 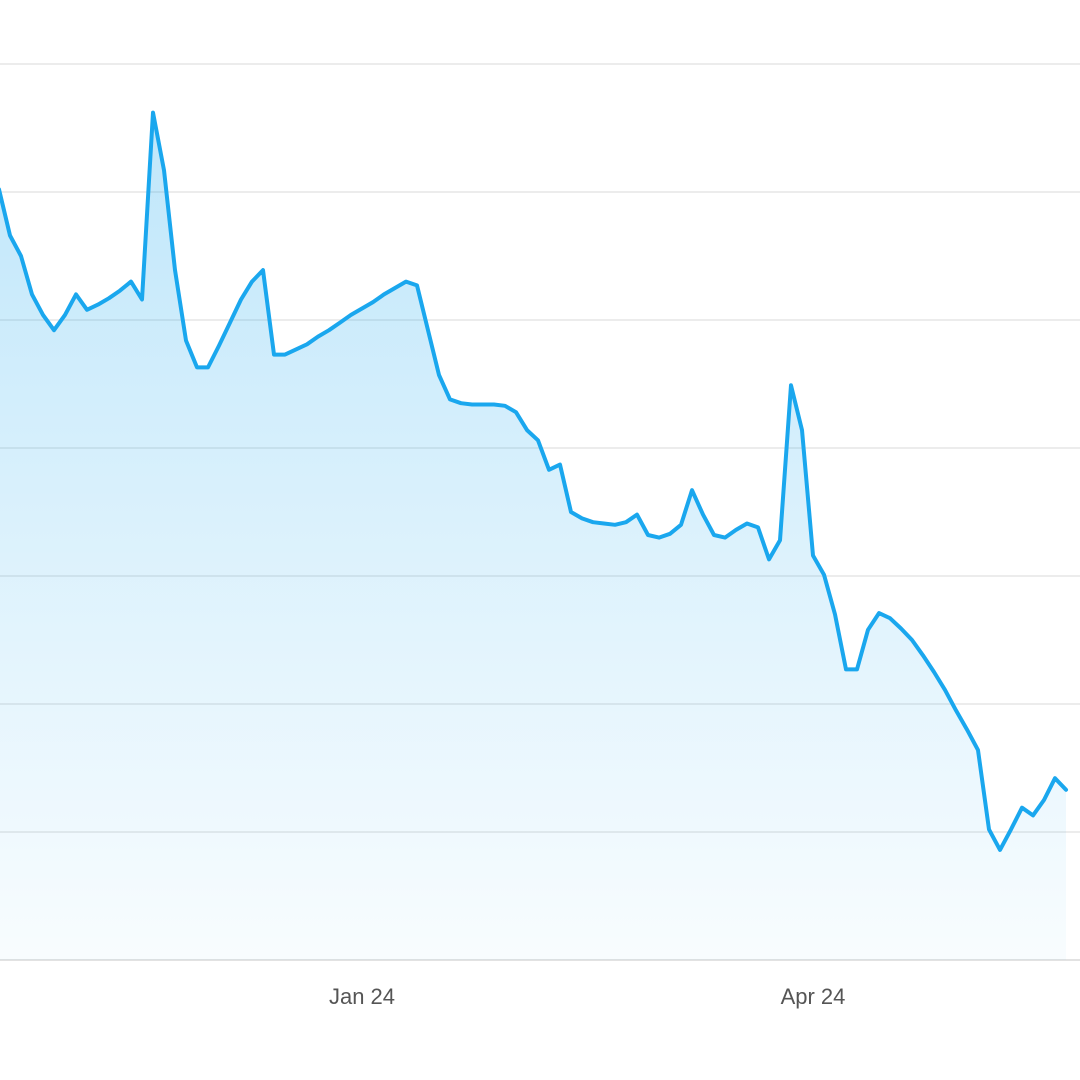 What do you see at coordinates (813, 996) in the screenshot?
I see `x-tick-label: Apr 24` at bounding box center [813, 996].